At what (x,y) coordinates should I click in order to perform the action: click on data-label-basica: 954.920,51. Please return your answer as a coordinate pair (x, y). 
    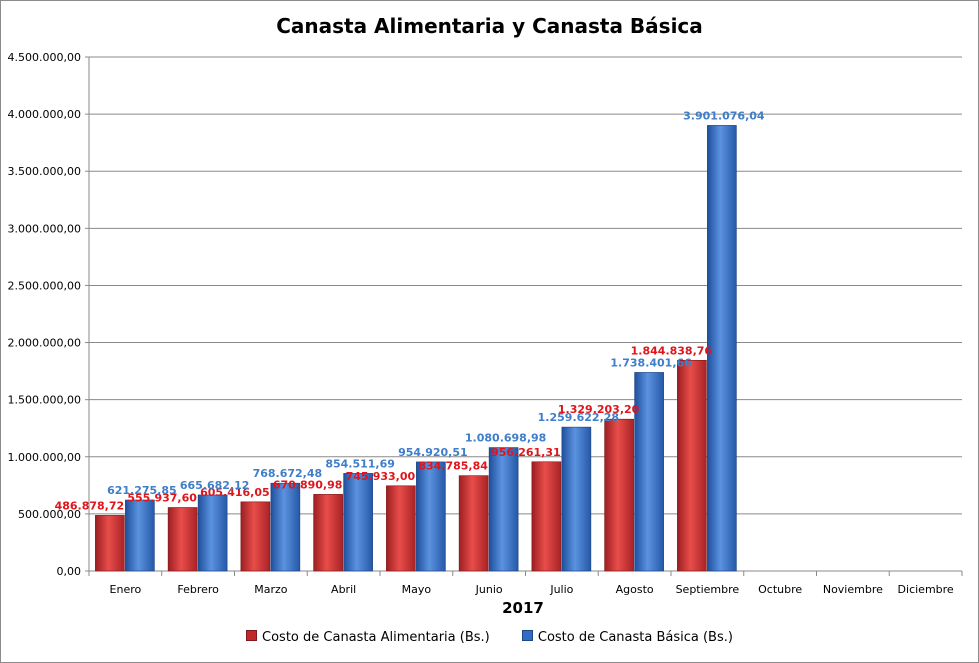
    Looking at the image, I should click on (433, 452).